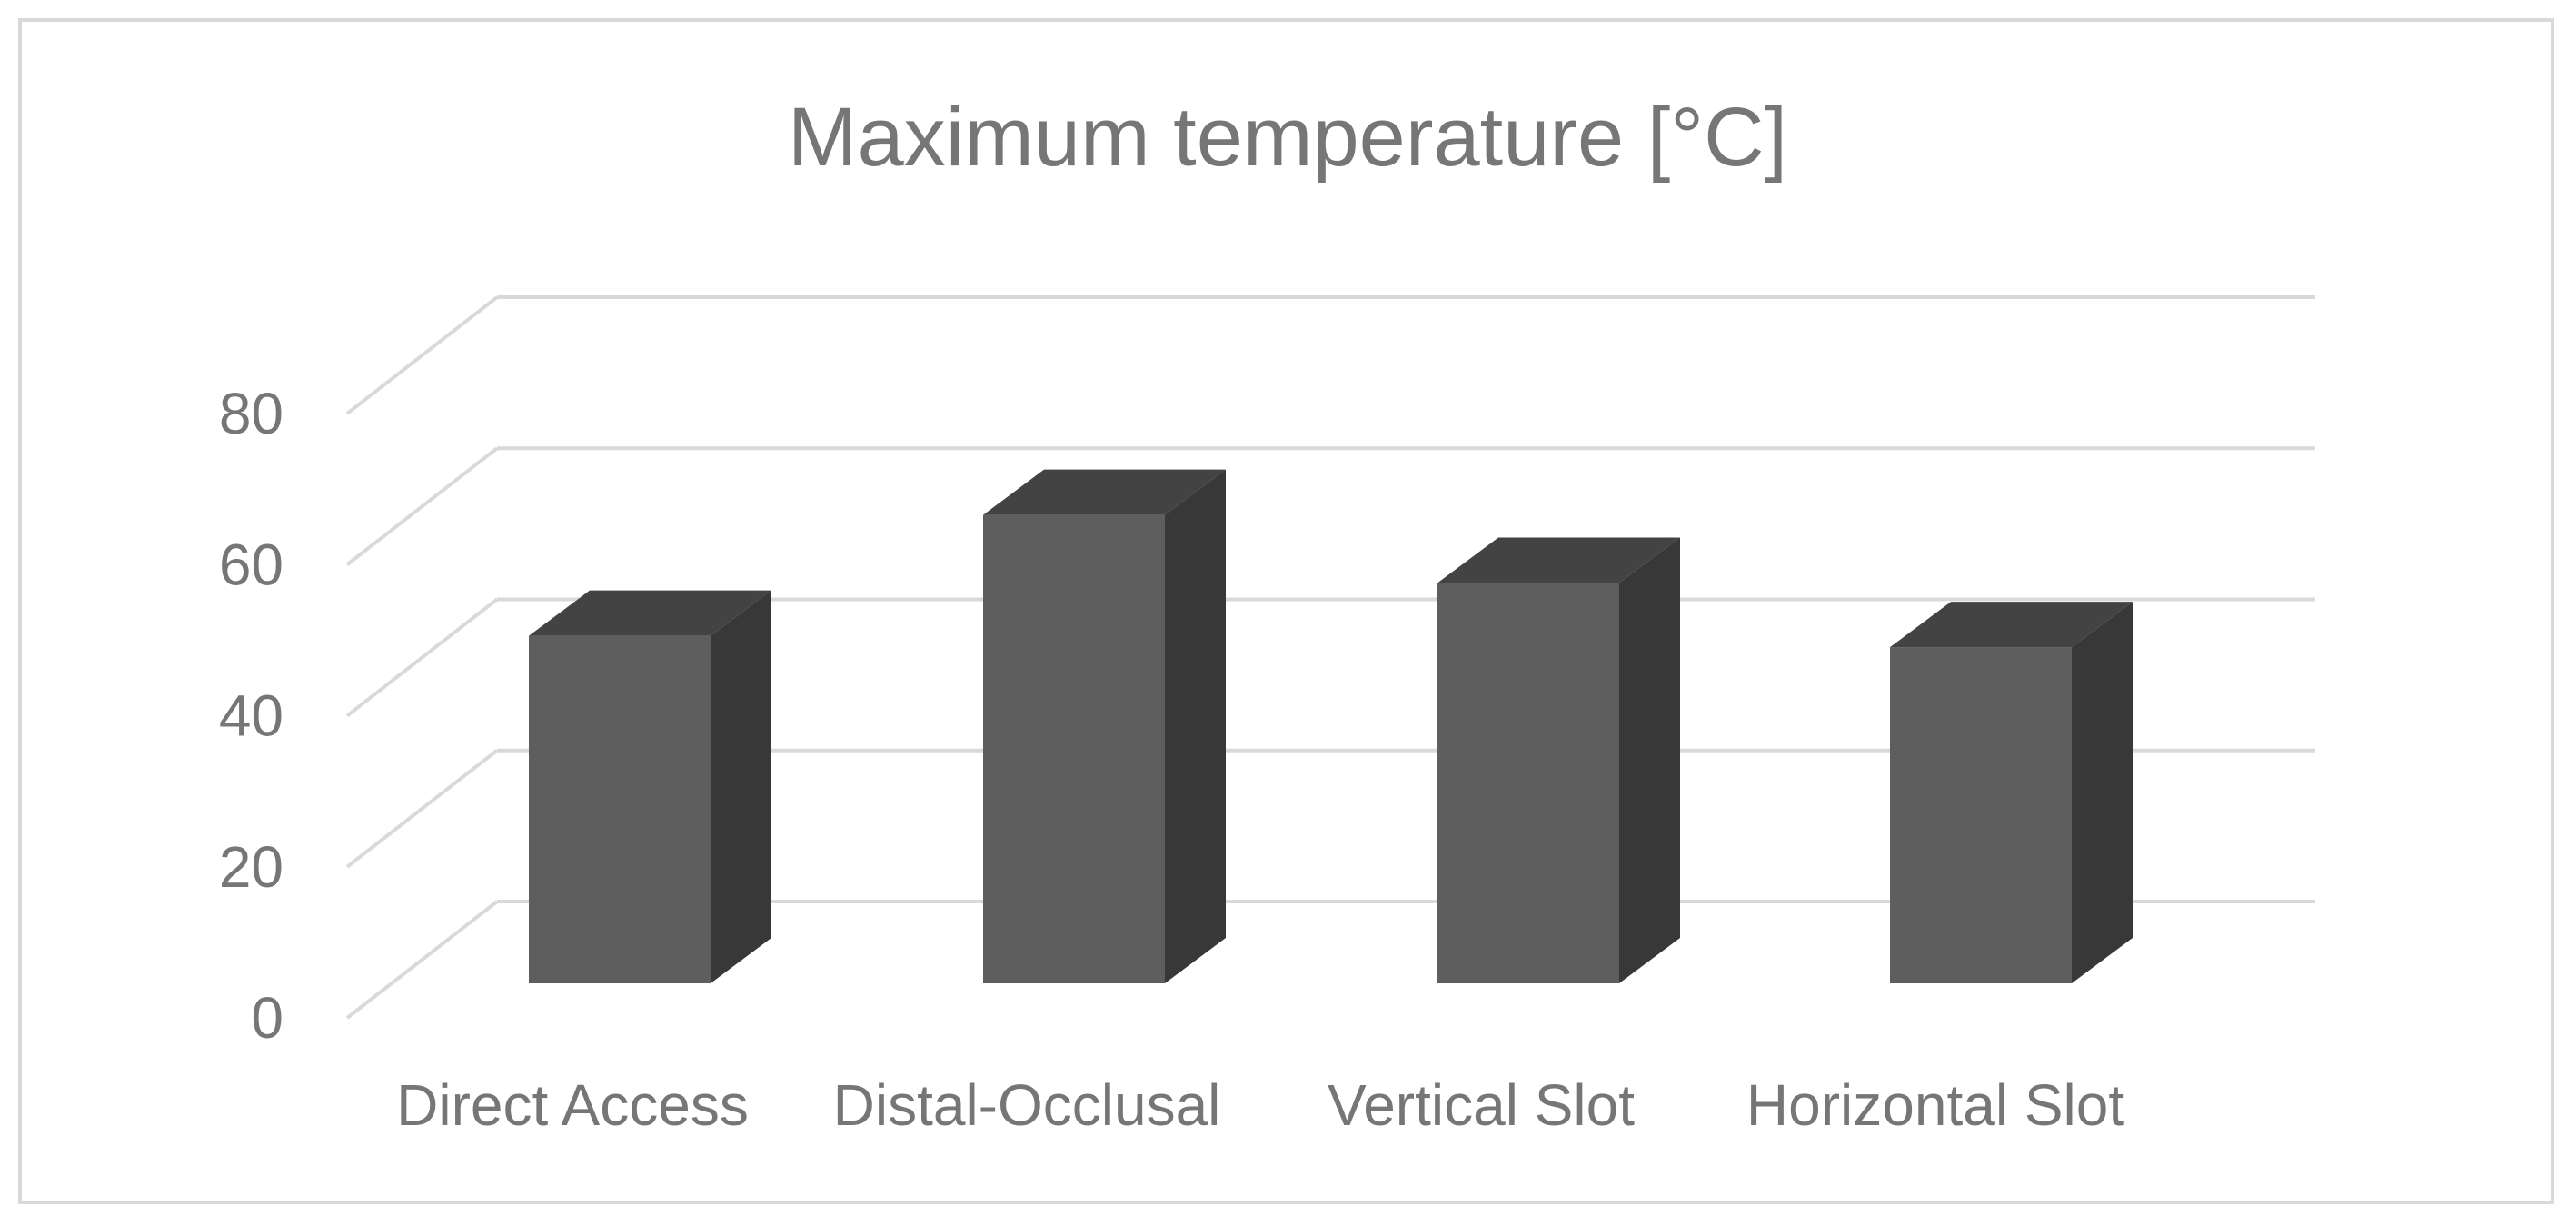 The height and width of the screenshot is (1226, 2576). I want to click on x-tick-label: Vertical Slot, so click(1481, 1105).